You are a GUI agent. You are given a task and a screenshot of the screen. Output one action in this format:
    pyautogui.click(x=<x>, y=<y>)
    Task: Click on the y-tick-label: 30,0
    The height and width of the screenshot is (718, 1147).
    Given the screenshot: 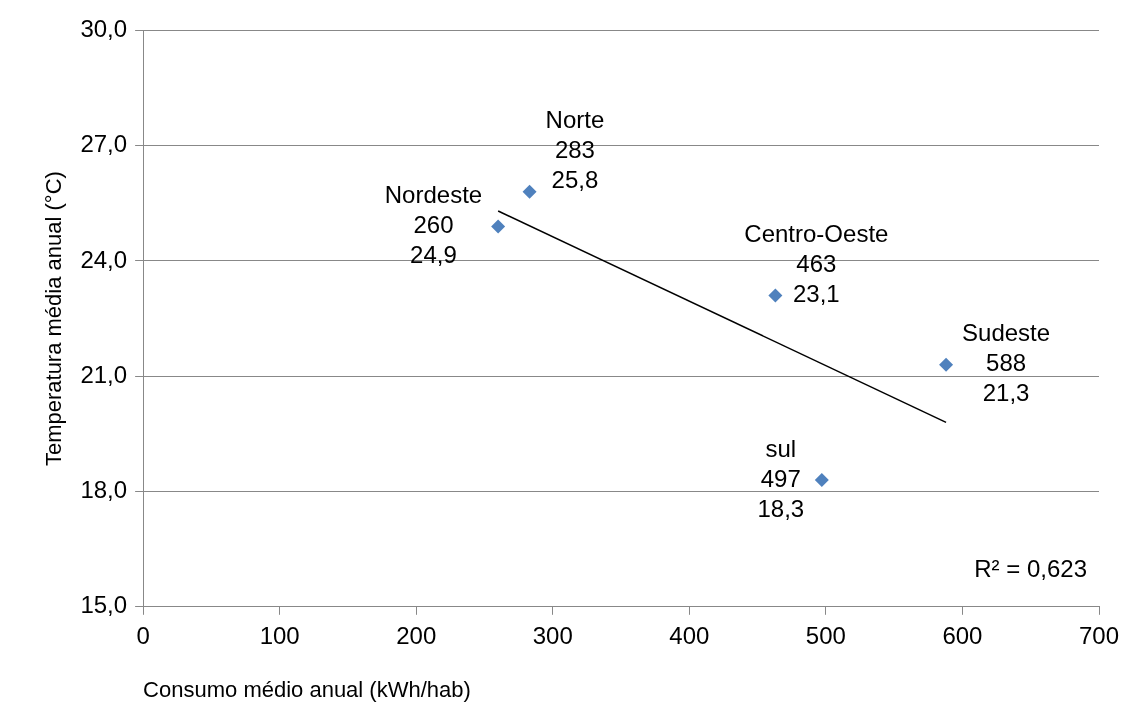 What is the action you would take?
    pyautogui.click(x=104, y=29)
    